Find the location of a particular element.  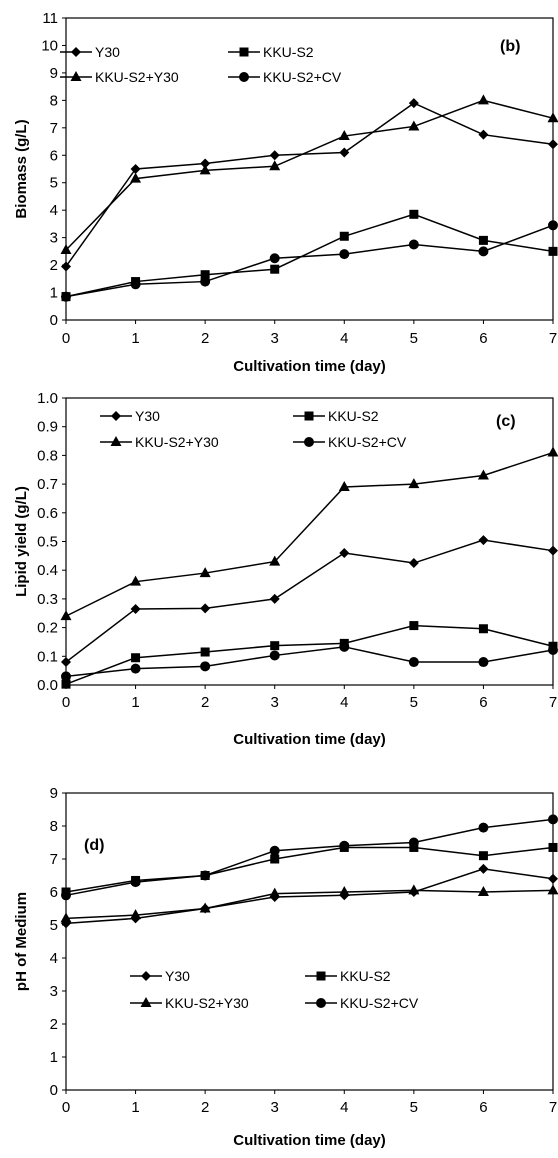

x-axis-title: Cultivation time (day) is located at coordinates (309, 366).